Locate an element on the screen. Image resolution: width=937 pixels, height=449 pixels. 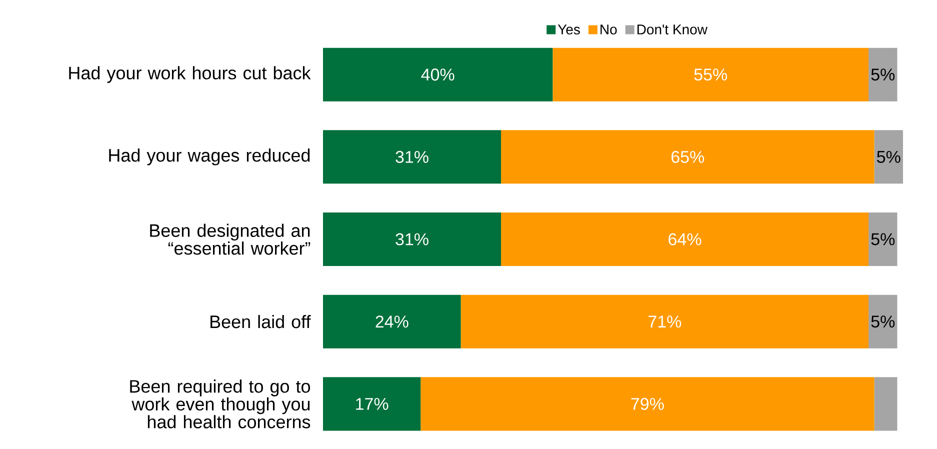
data-label: 24% is located at coordinates (392, 322).